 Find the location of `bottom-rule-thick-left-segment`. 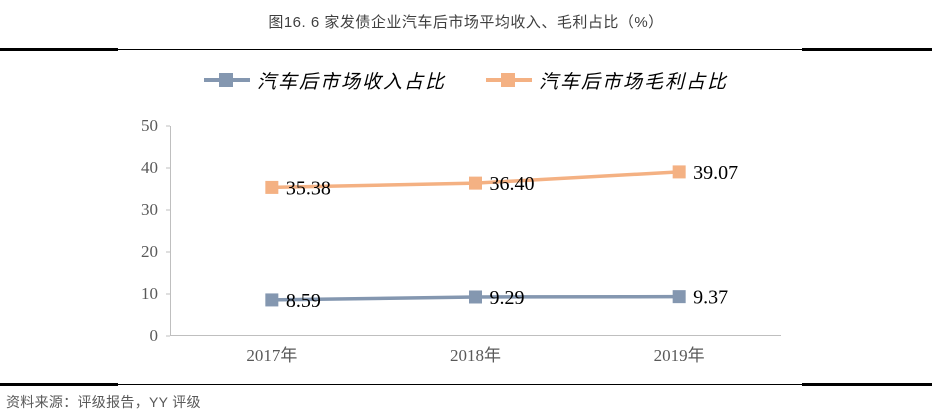

bottom-rule-thick-left-segment is located at coordinates (59, 384).